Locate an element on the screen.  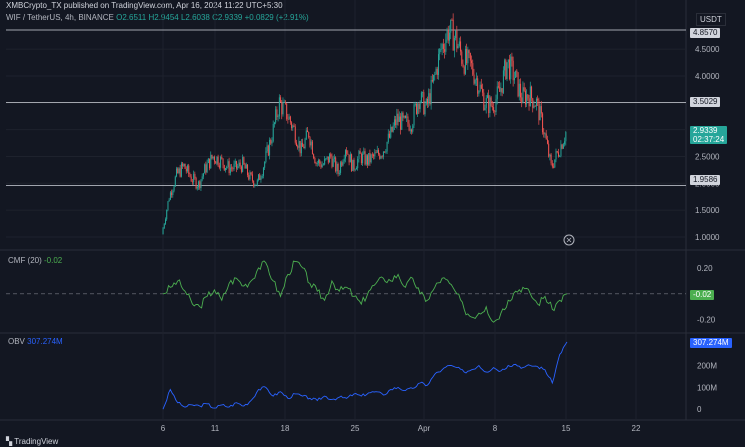
x-tick-label: 8 is located at coordinates (495, 428).